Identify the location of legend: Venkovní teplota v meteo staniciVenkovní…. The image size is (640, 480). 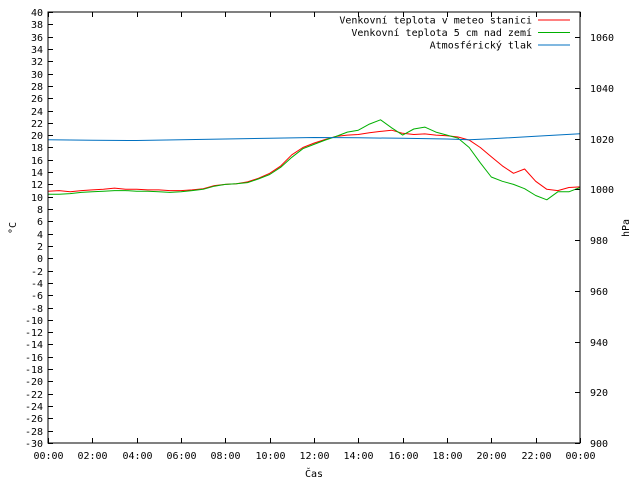
(454, 33).